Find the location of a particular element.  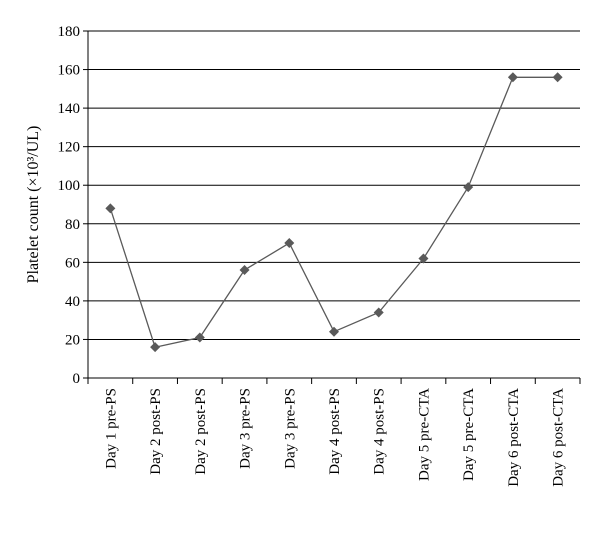

y-tick-label: 80 is located at coordinates (72, 225).